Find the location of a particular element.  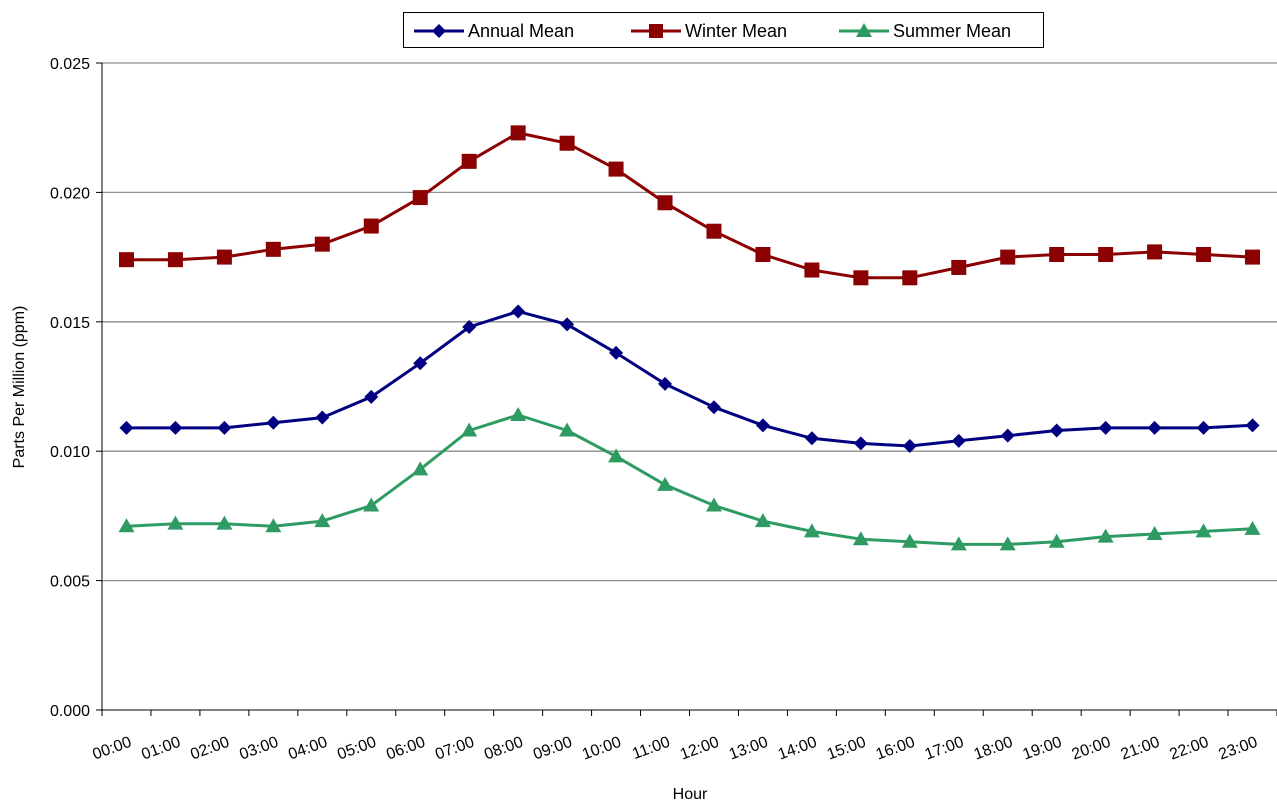

legend-marker-diamond-icon is located at coordinates (439, 31).